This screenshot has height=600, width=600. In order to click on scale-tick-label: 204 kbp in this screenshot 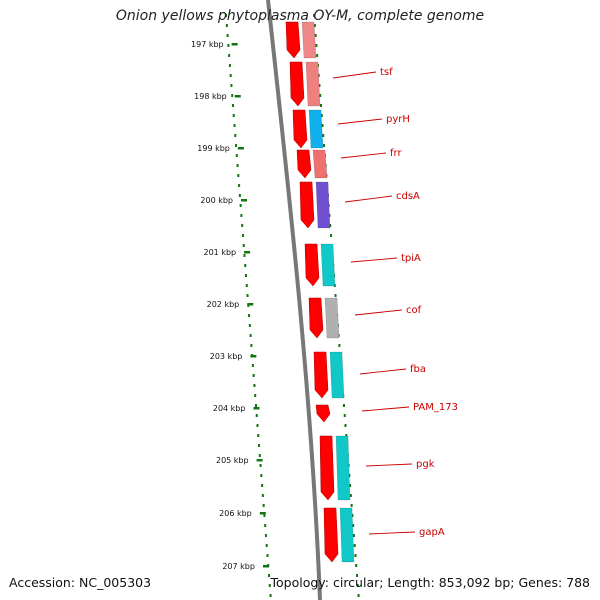, I will do `click(229, 408)`.